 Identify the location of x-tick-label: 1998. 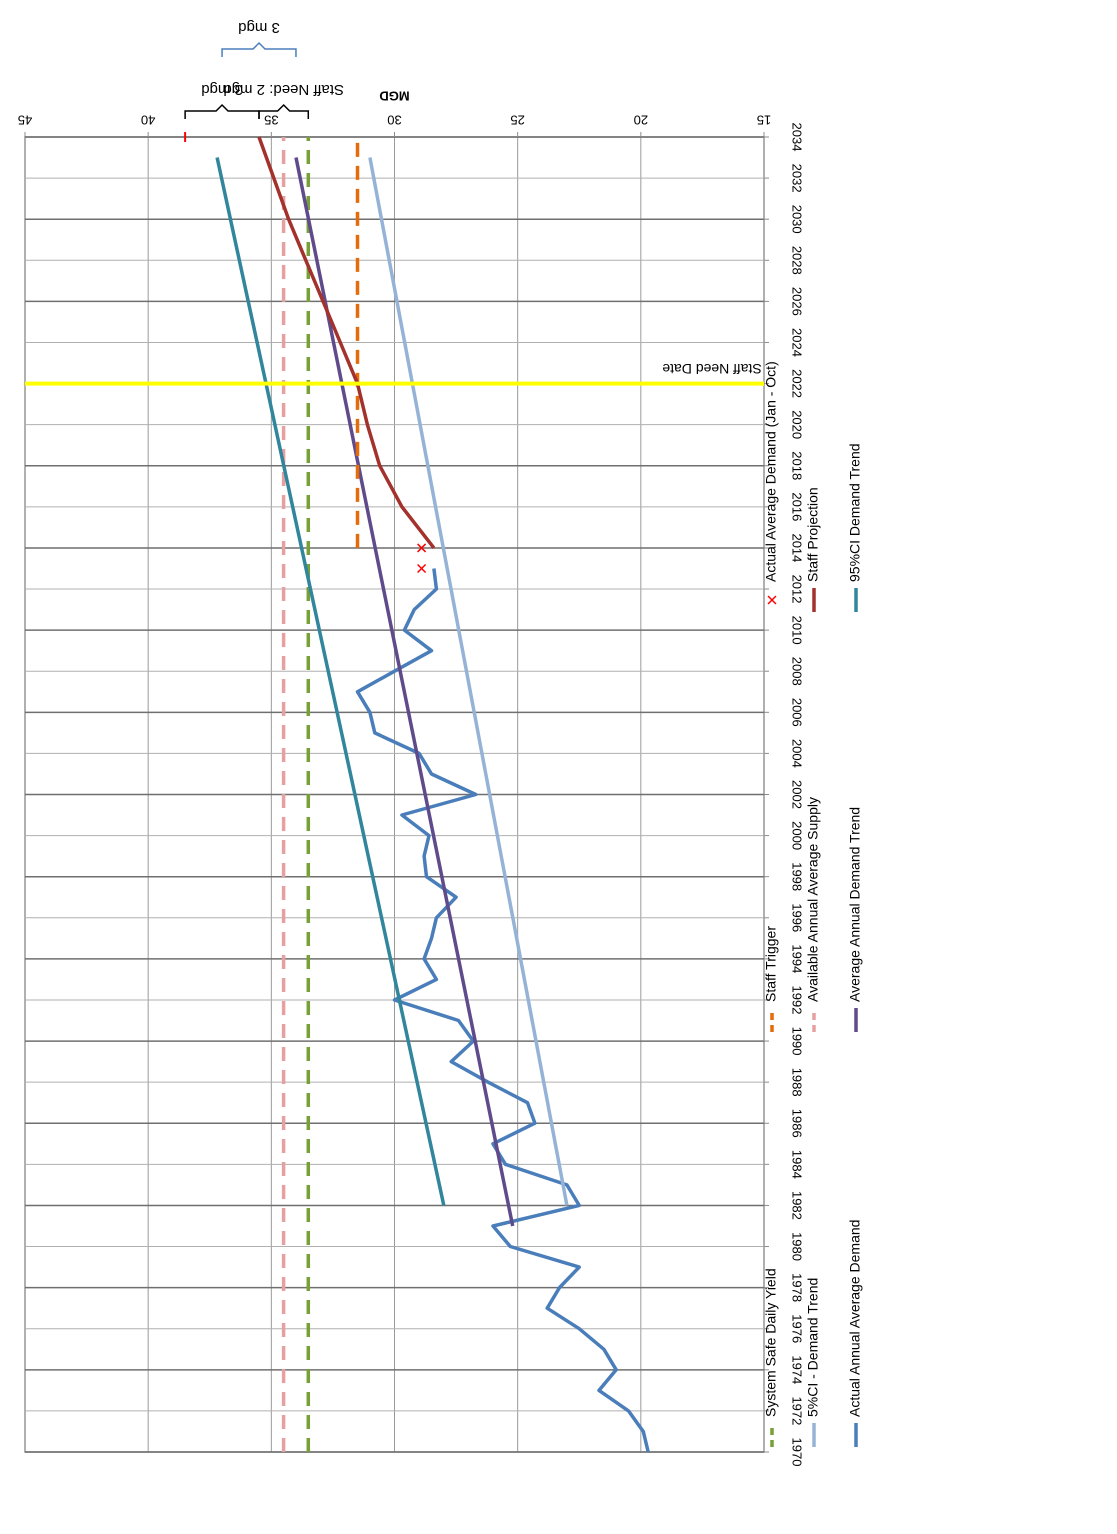
(797, 876).